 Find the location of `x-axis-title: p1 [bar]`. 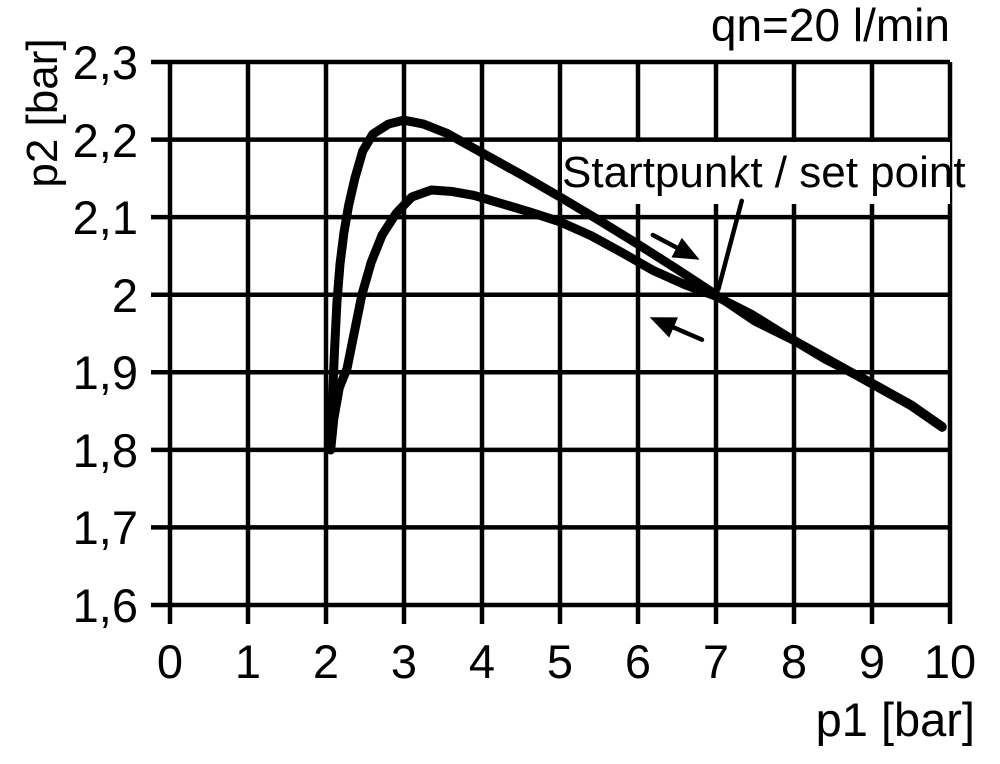

x-axis-title: p1 [bar] is located at coordinates (895, 719).